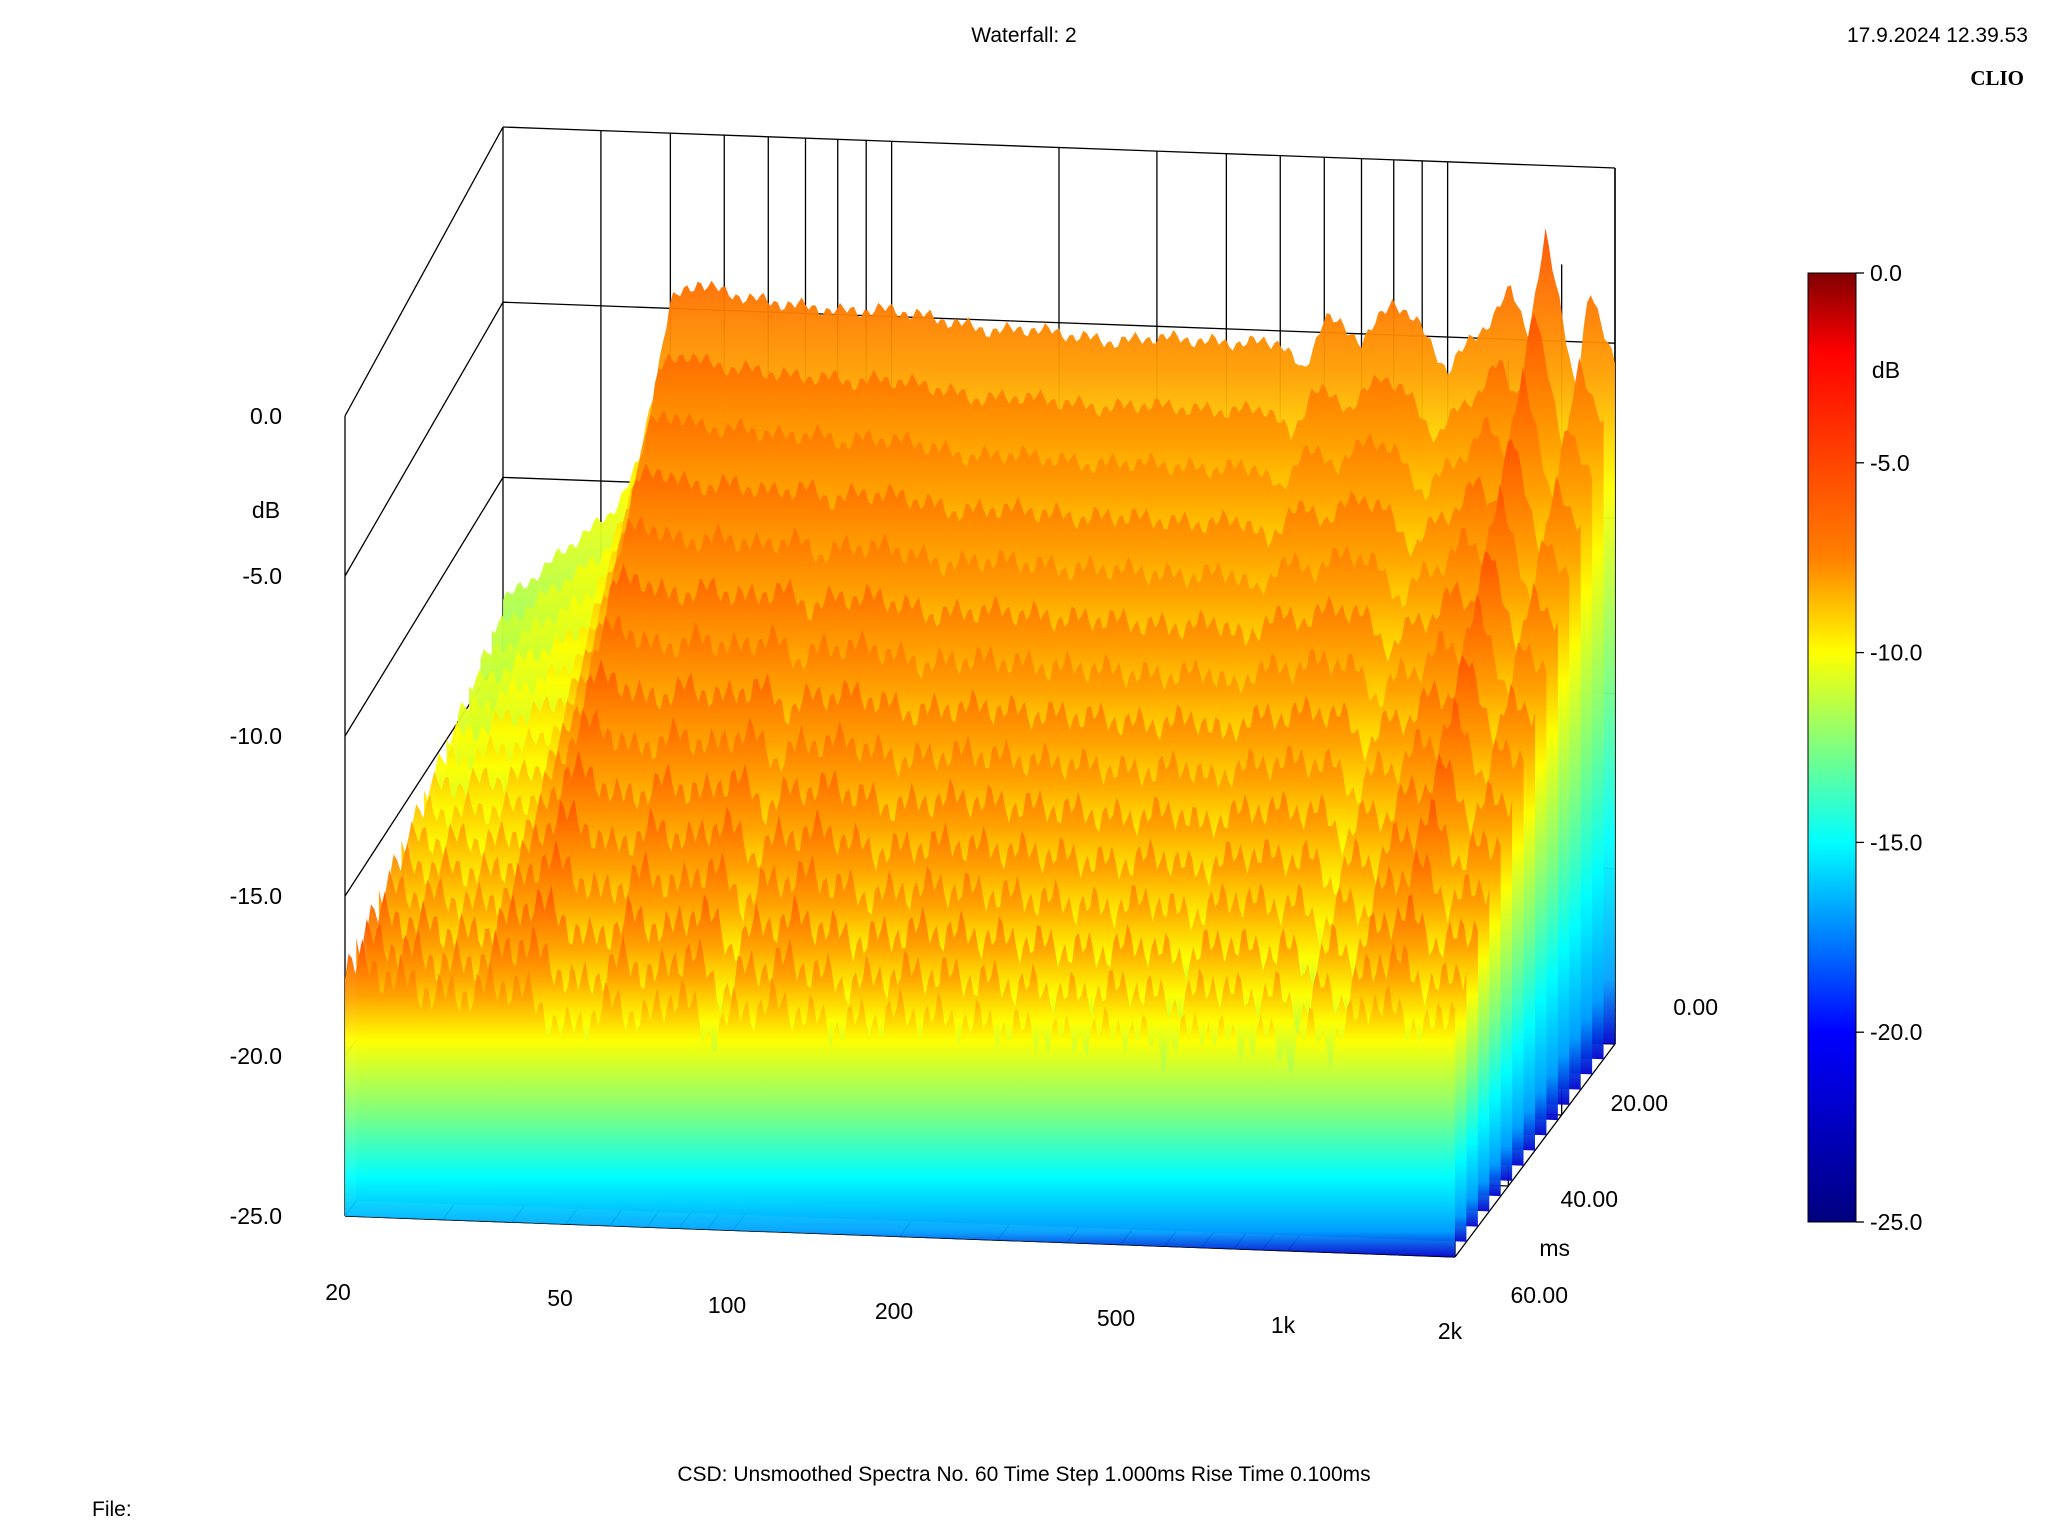 The image size is (2048, 1536). What do you see at coordinates (1554, 1248) in the screenshot?
I see `time-axis-label: ms` at bounding box center [1554, 1248].